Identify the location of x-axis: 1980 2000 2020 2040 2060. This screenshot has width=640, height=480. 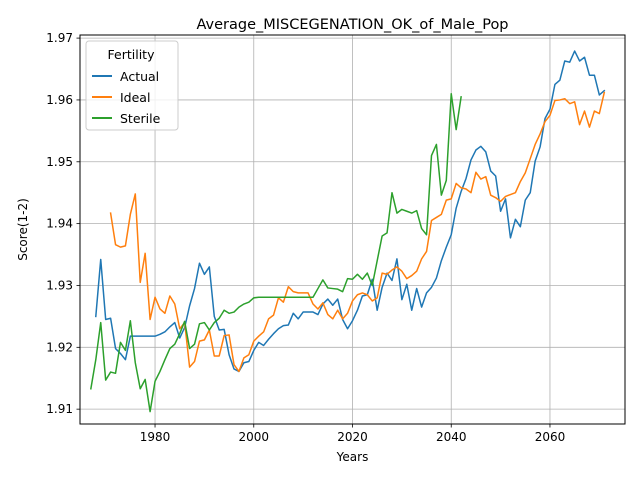
(352, 434).